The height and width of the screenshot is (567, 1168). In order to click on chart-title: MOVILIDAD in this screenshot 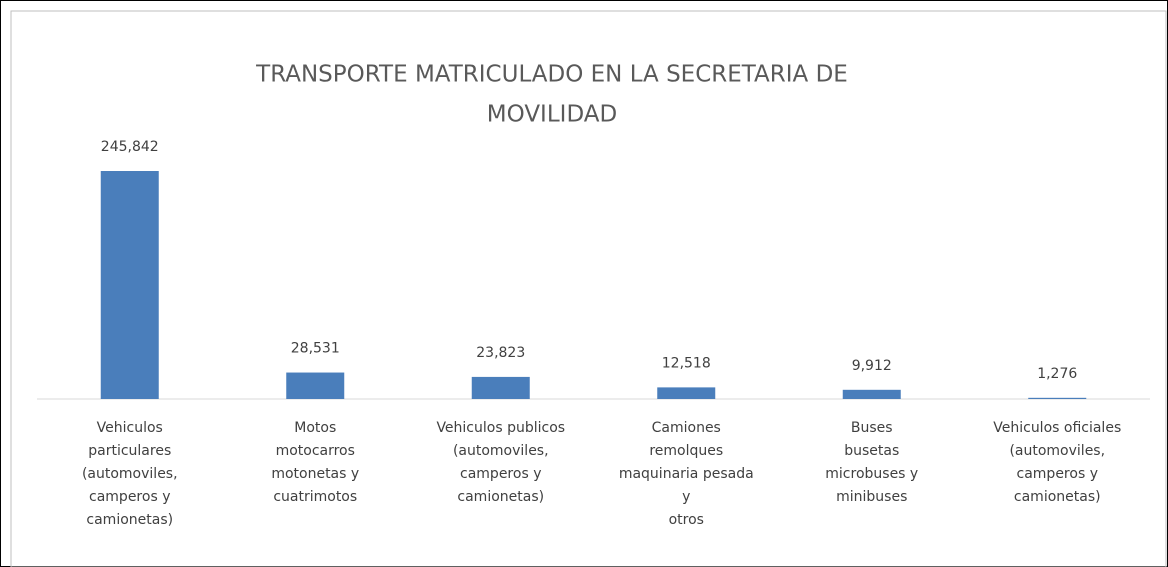, I will do `click(552, 115)`.